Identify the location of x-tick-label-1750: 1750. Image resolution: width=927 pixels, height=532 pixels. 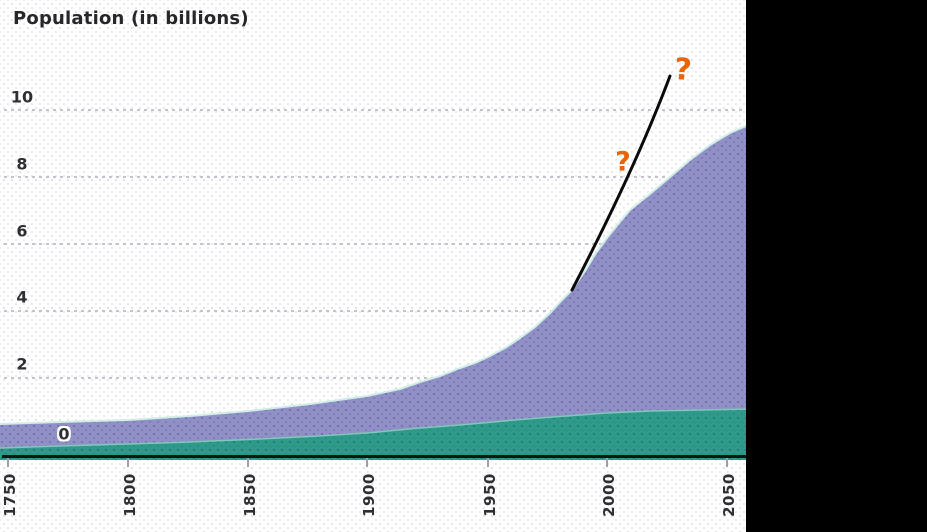
(10, 495).